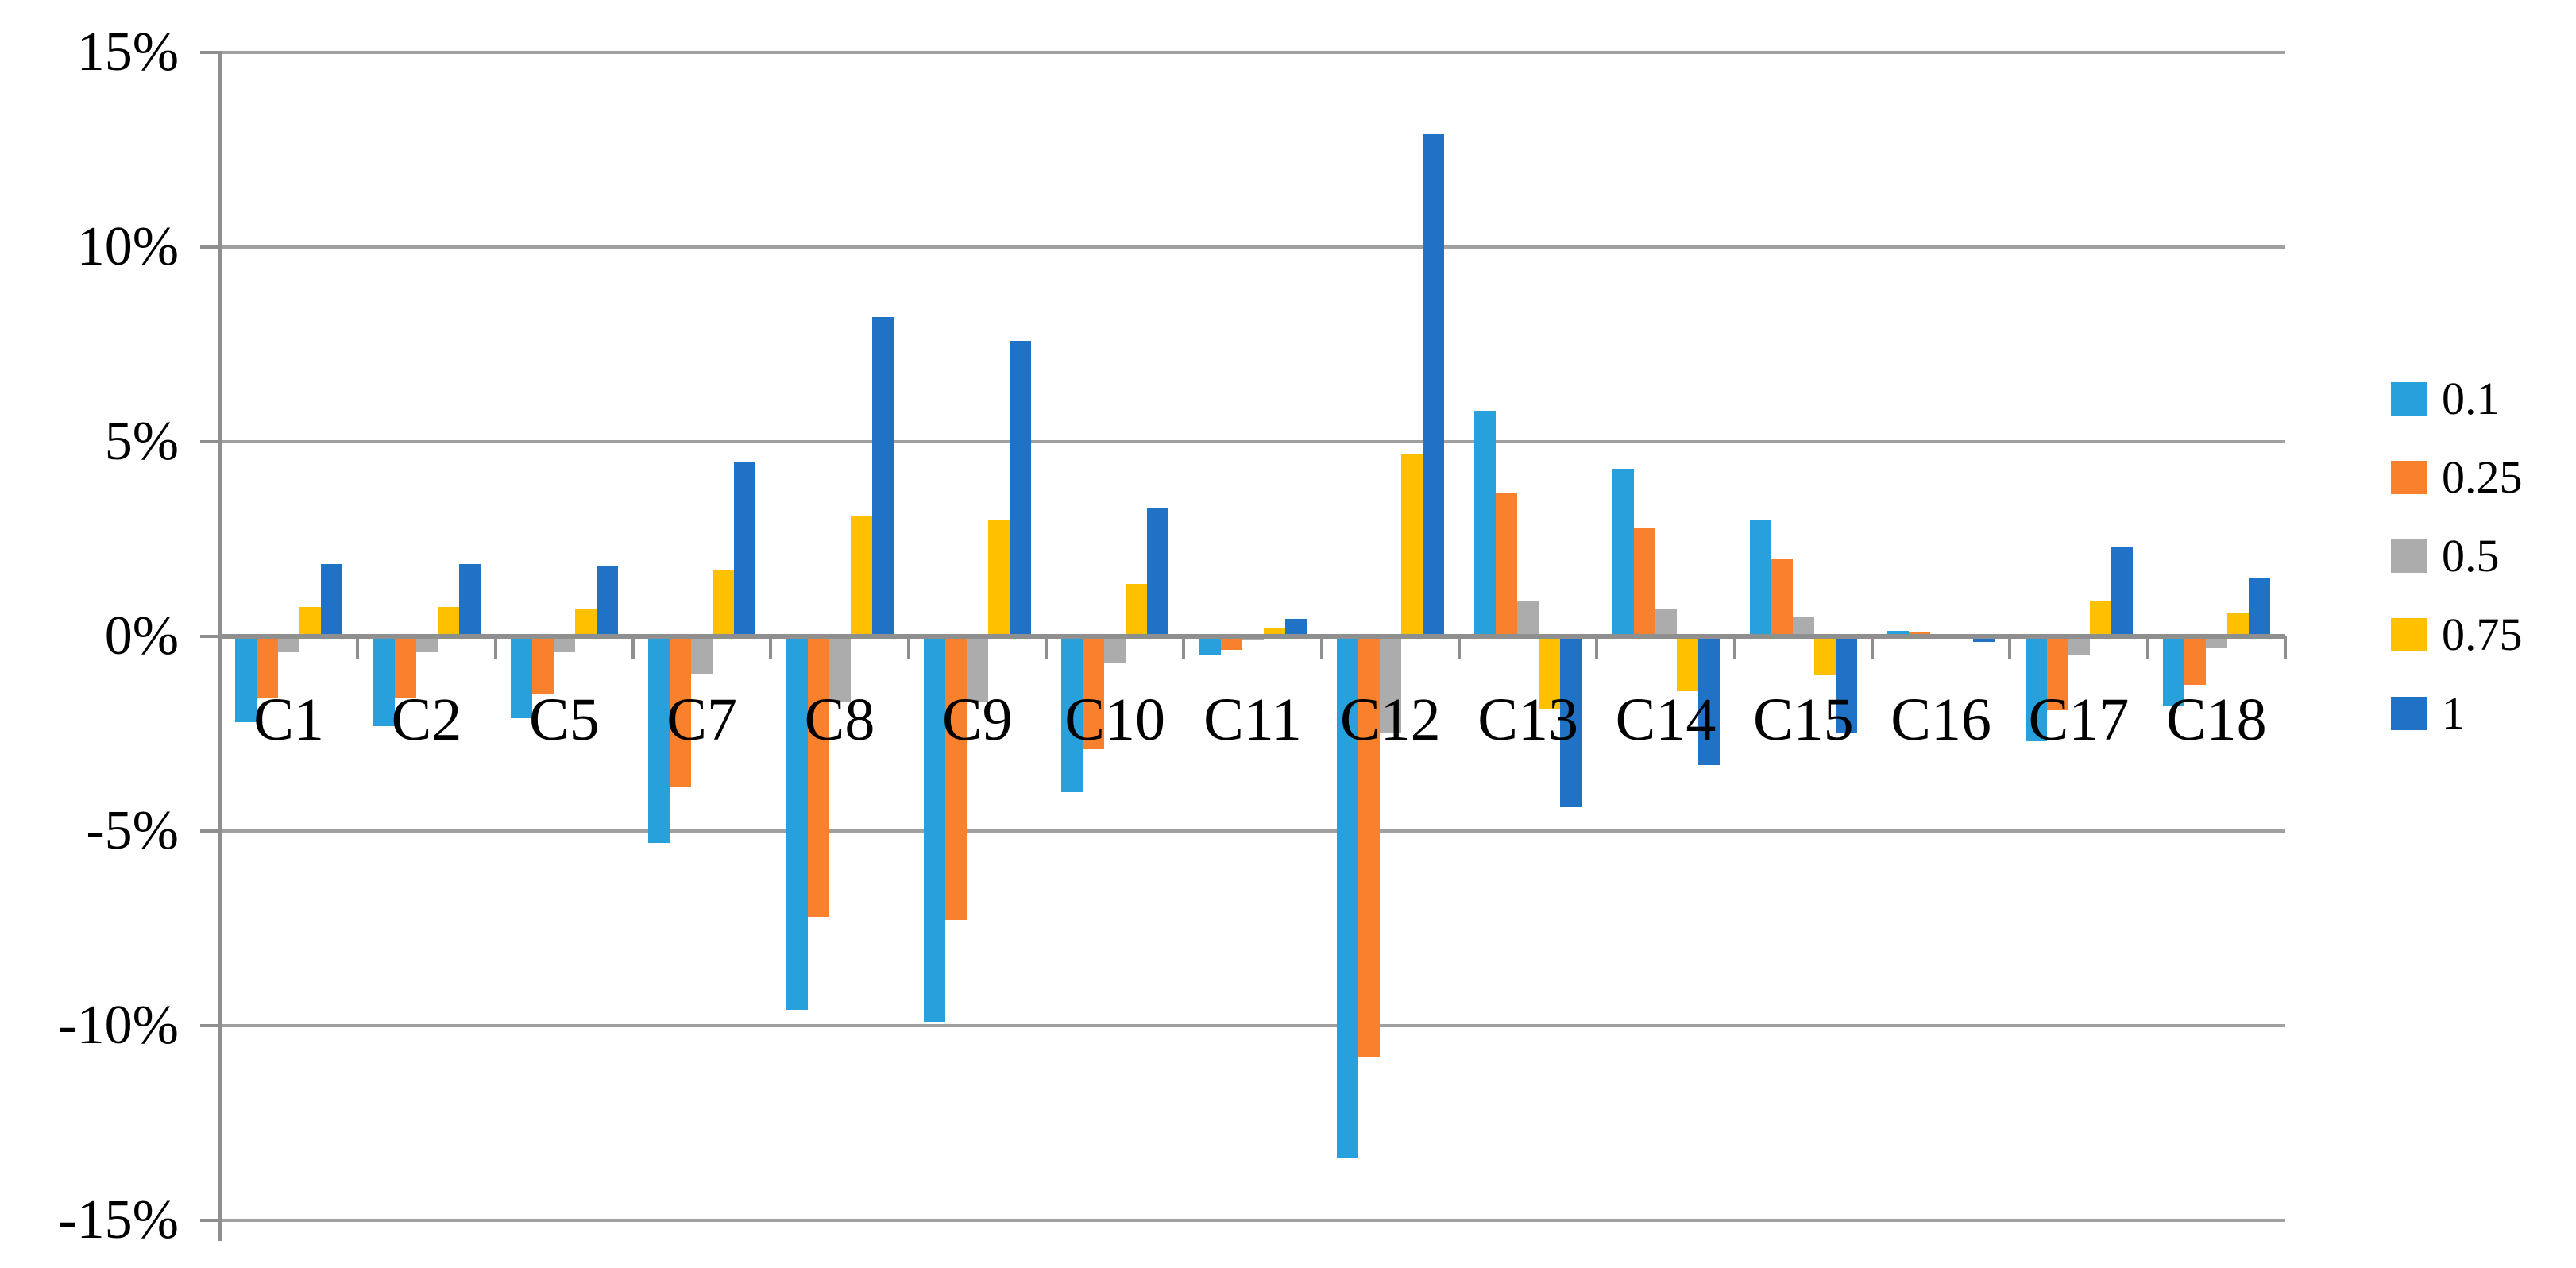 The image size is (2576, 1268). What do you see at coordinates (268, 667) in the screenshot?
I see `bar-0.25-C1` at bounding box center [268, 667].